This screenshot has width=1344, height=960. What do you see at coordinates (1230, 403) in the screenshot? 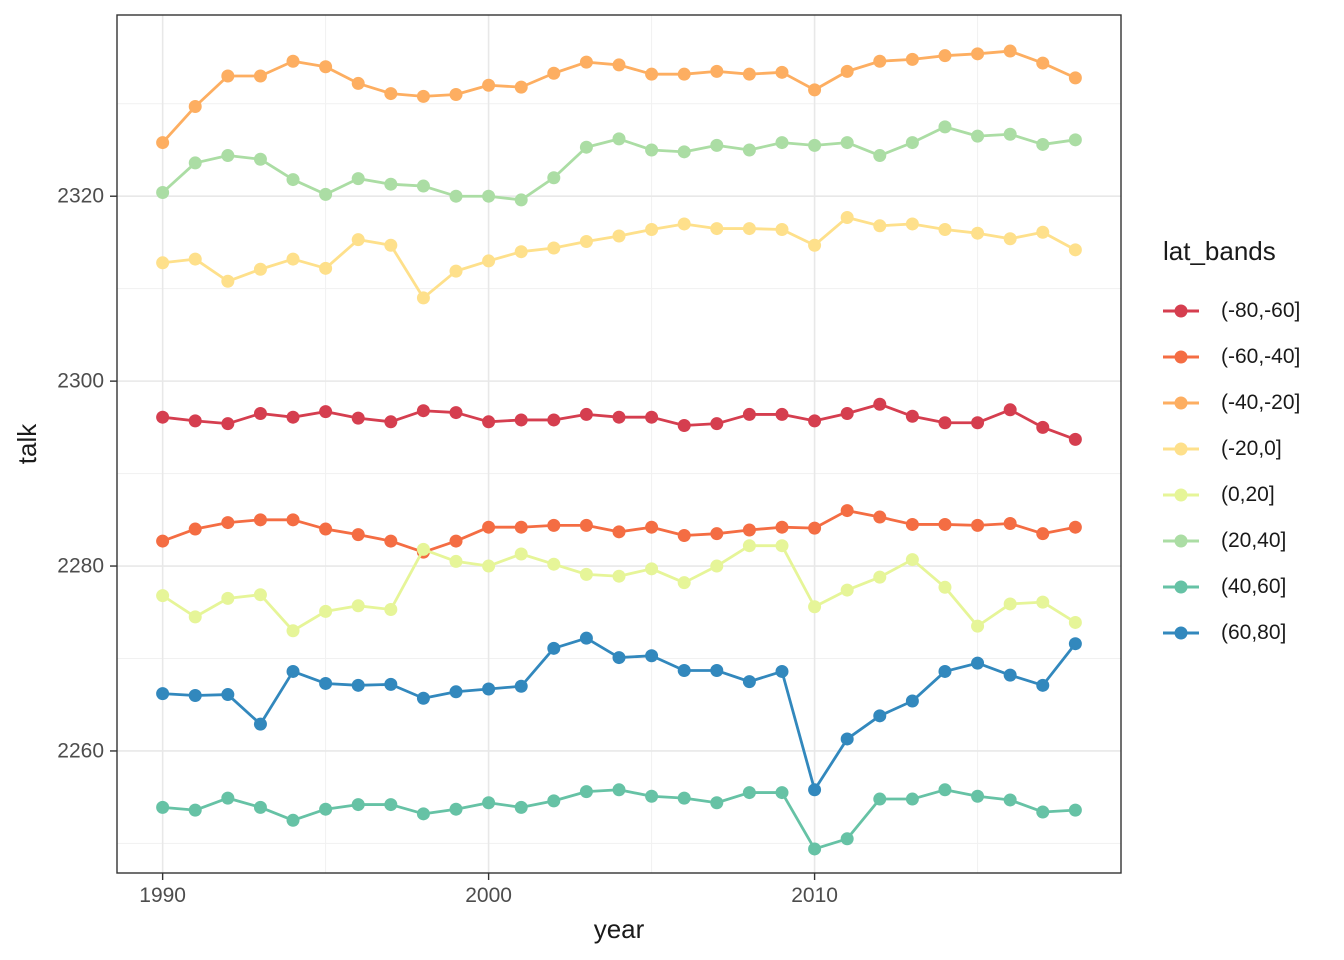
I see `legend-item: (-40,-20]` at bounding box center [1230, 403].